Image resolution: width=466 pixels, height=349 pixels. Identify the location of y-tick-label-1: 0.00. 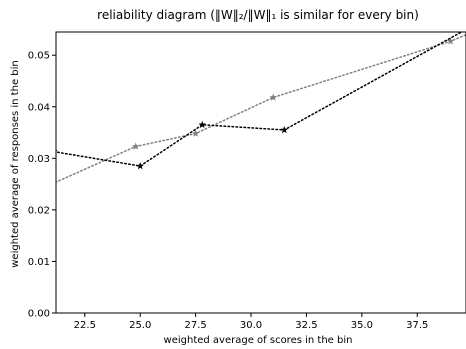
(39, 314).